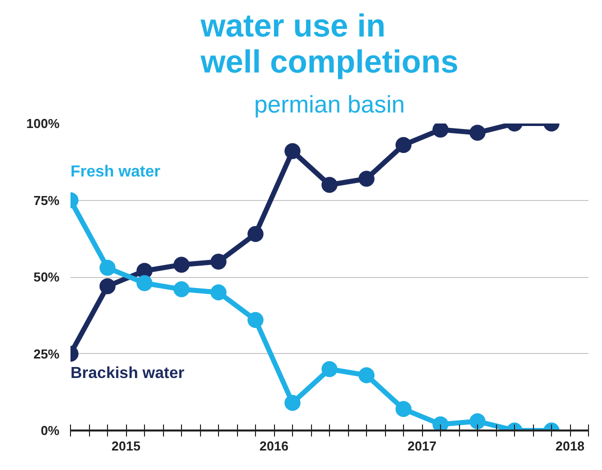 Image resolution: width=602 pixels, height=470 pixels. Describe the element at coordinates (329, 44) in the screenshot. I see `chart-title: water use in well completions` at that location.